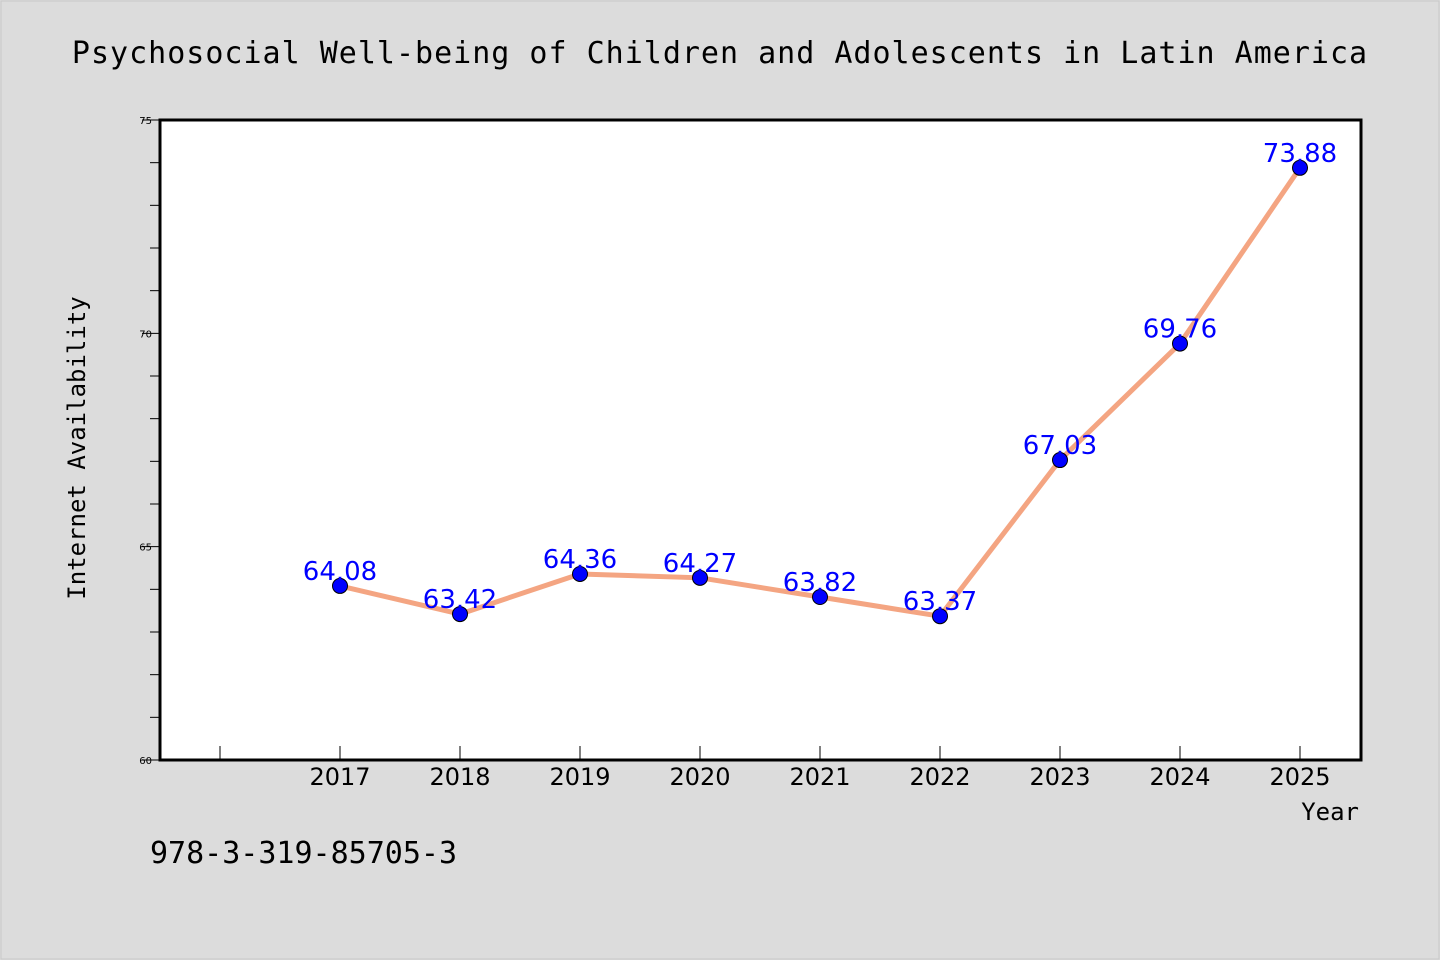  I want to click on data-label: 73.88, so click(1300, 154).